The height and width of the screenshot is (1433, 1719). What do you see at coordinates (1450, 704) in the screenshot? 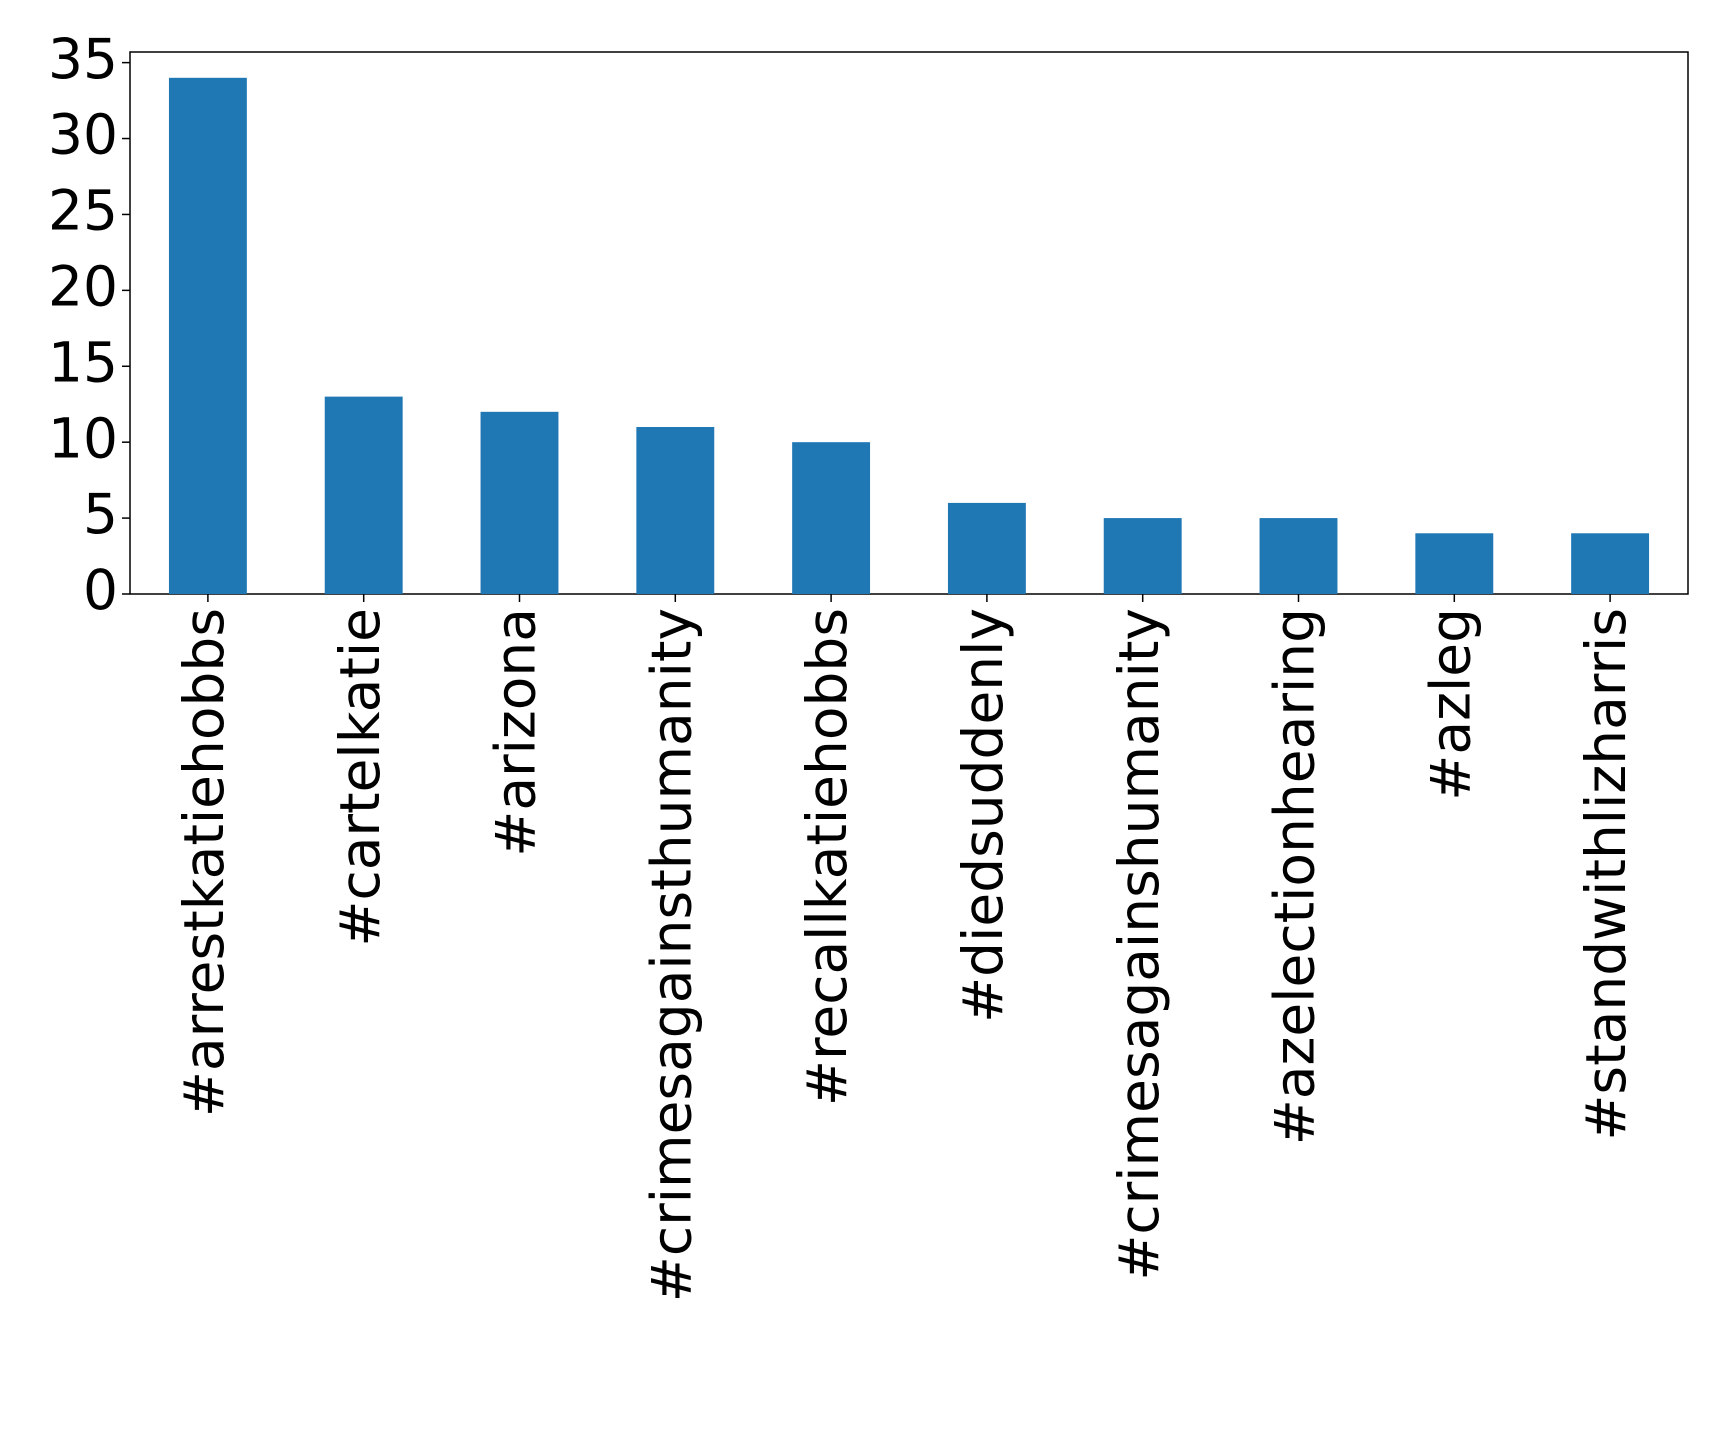
I see `x-tick-label: #azleg` at bounding box center [1450, 704].